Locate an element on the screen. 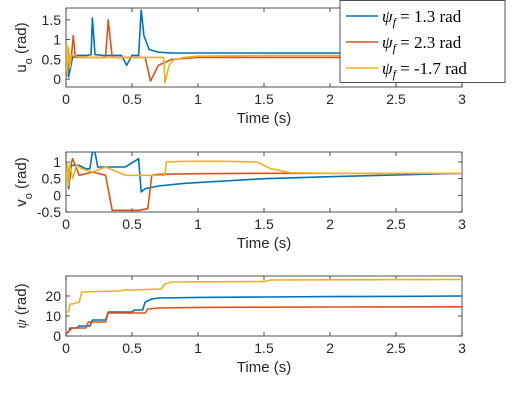 This screenshot has width=512, height=415. legend: ψf = 1.3 rad ψf = 2.3 rad ψf = -1.7 rad is located at coordinates (422, 41).